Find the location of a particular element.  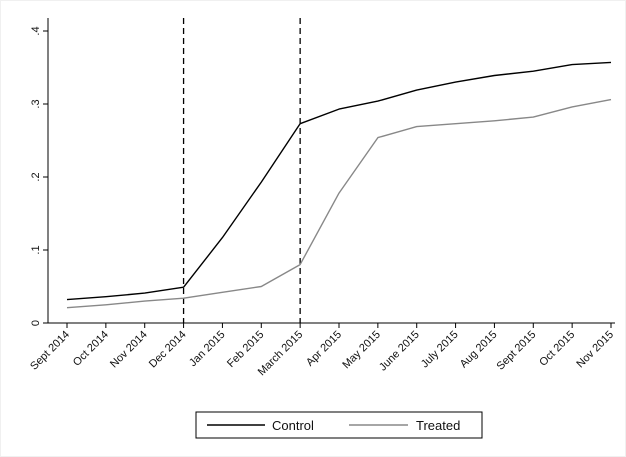

x-tick-label: June 2015 is located at coordinates (399, 351).